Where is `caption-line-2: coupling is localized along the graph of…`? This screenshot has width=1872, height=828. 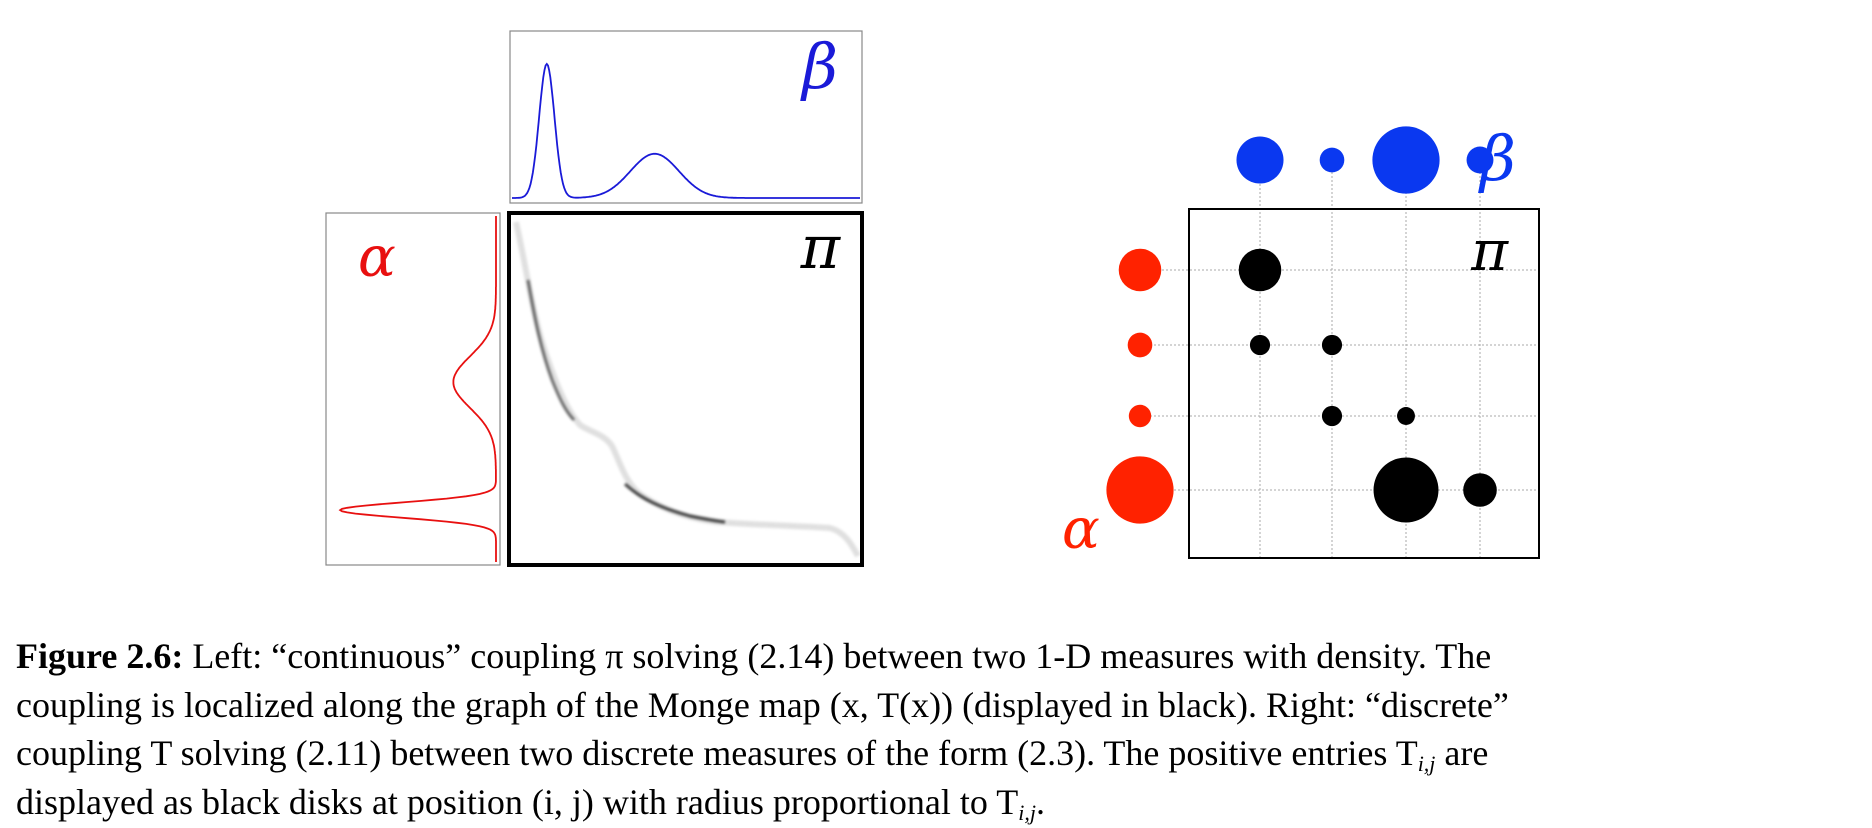
caption-line-2: coupling is localized along the graph of… is located at coordinates (762, 704).